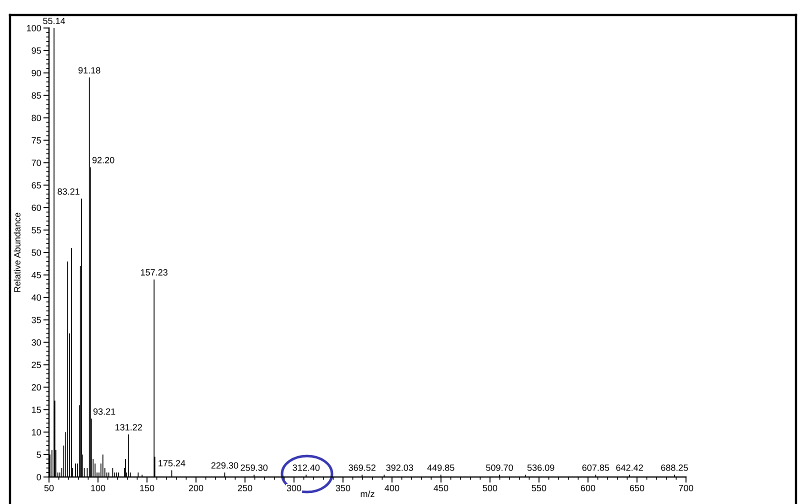  What do you see at coordinates (49, 488) in the screenshot?
I see `x-tick-label: 50` at bounding box center [49, 488].